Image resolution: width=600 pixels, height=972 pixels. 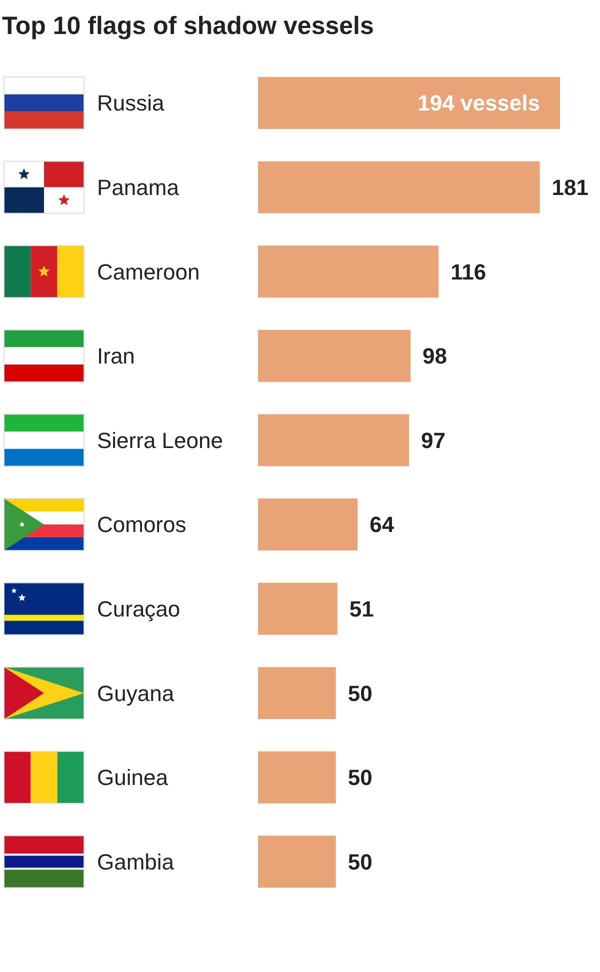 What do you see at coordinates (116, 356) in the screenshot?
I see `y-tick-label: Iran` at bounding box center [116, 356].